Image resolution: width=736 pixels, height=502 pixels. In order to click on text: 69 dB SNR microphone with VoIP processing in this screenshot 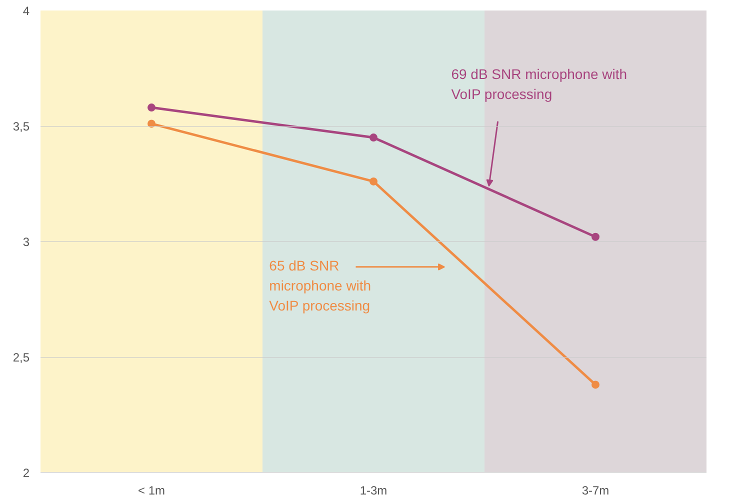, I will do `click(539, 84)`.